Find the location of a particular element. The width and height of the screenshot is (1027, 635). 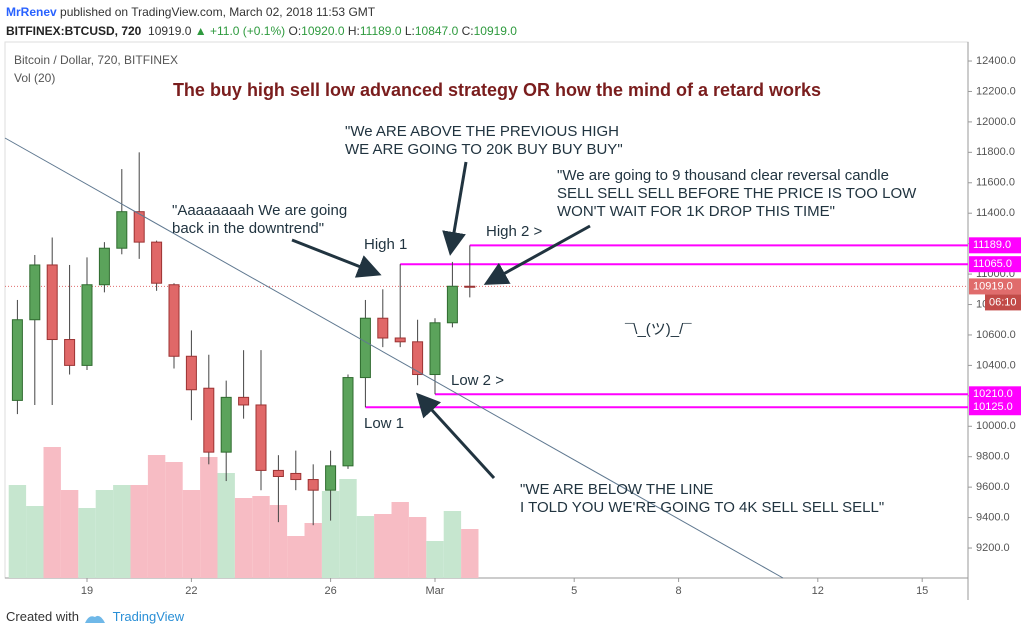

last: 10919.0 is located at coordinates (170, 31).